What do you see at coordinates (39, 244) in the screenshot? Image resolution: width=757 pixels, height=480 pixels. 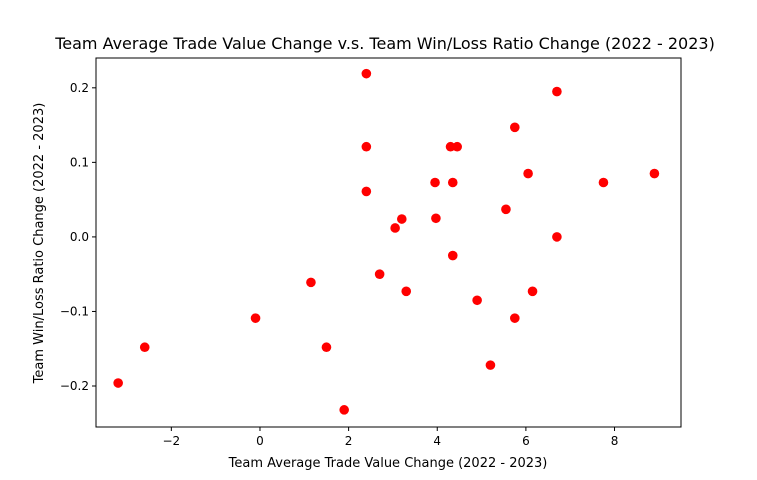 I see `y-axis-label: Team Win/Loss Ratio Change (2022 - 2023)` at bounding box center [39, 244].